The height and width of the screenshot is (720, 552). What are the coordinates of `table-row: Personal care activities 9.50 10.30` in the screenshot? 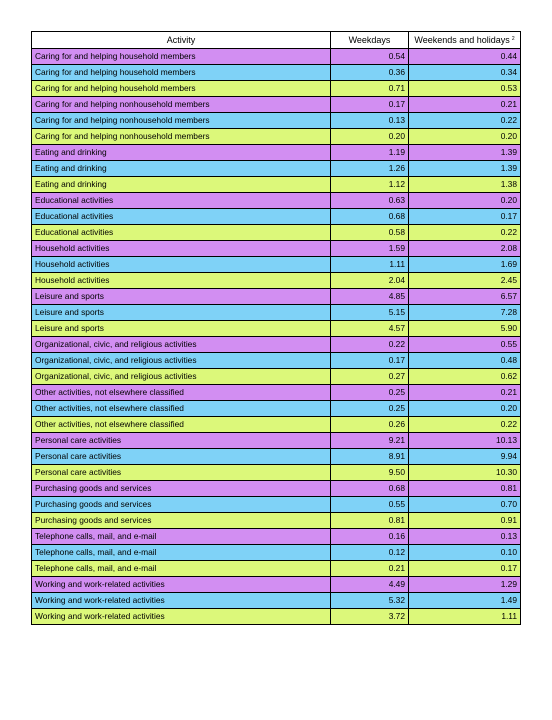 It's located at (276, 472).